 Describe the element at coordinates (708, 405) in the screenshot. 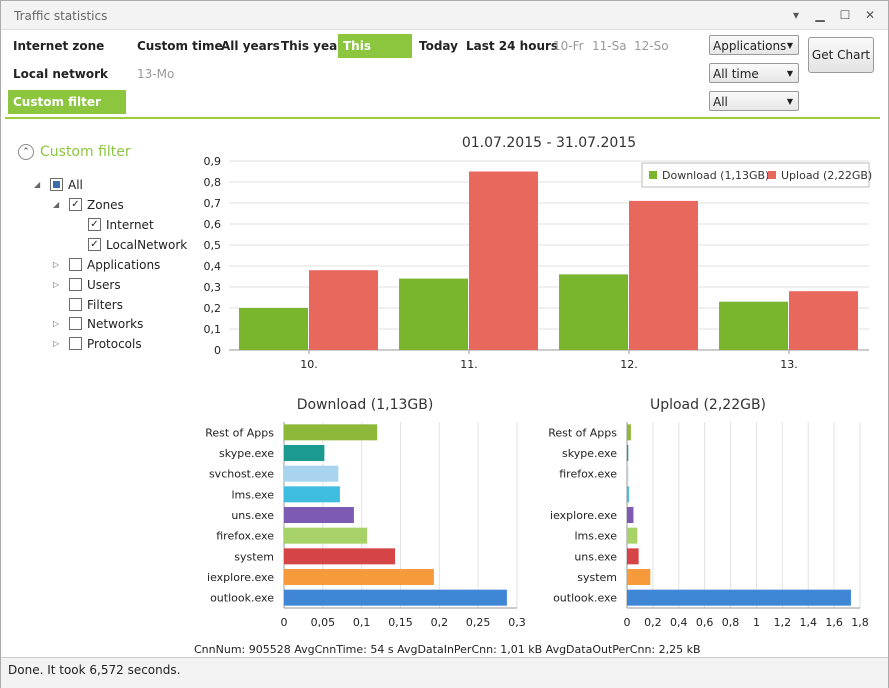

I see `upload-chart-title: Upload (2,22GB)` at that location.